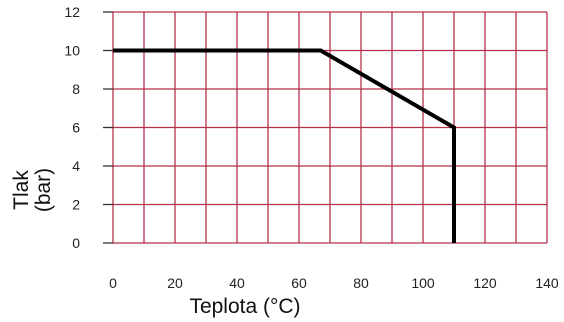  Describe the element at coordinates (547, 283) in the screenshot. I see `x-tick-label: 140` at that location.